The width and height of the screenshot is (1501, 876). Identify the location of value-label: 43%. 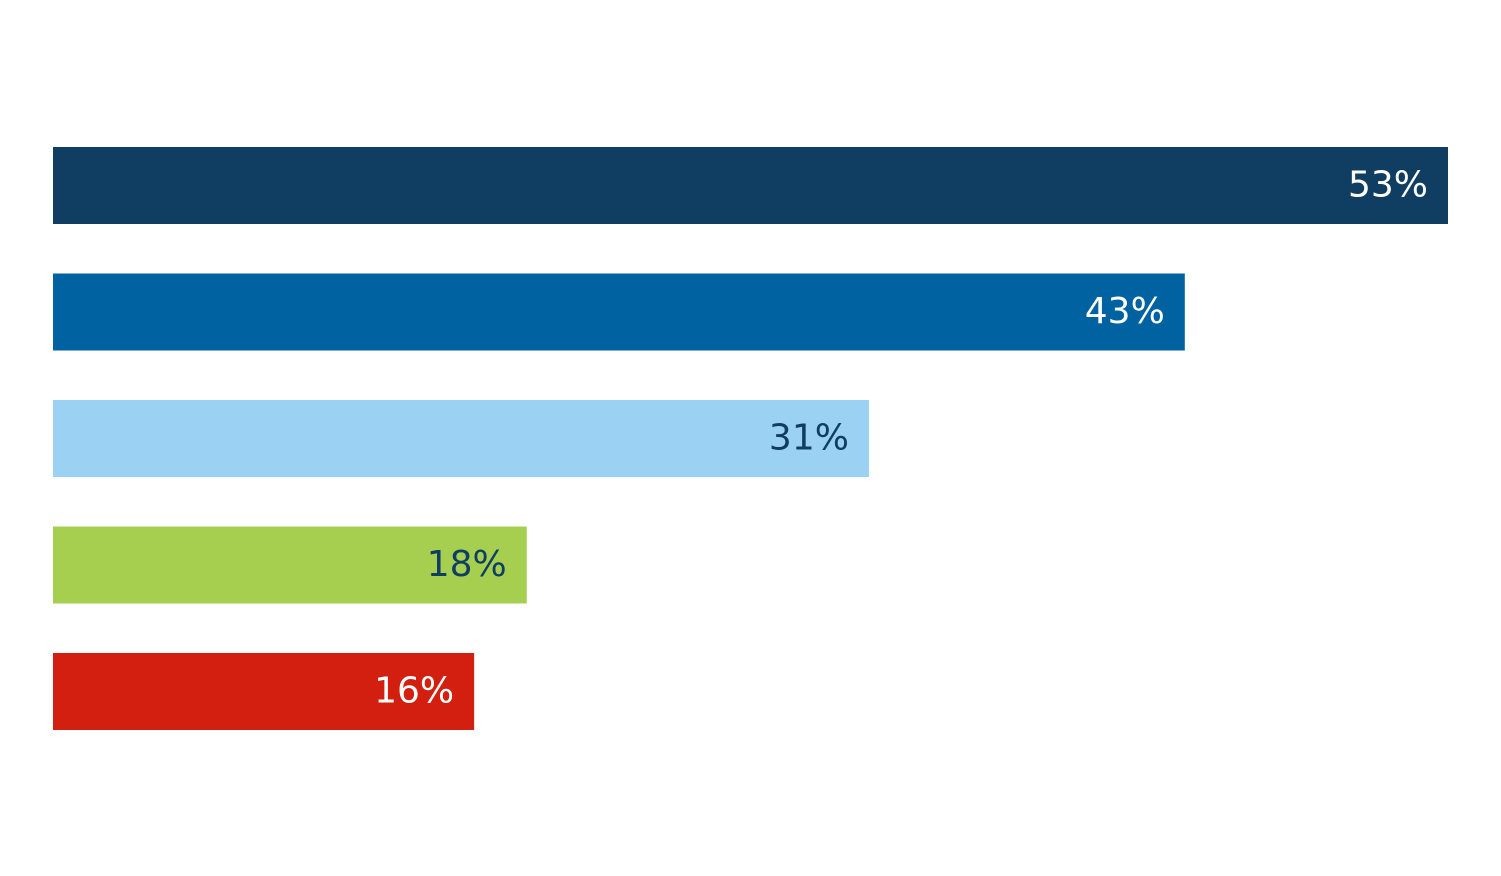
(1125, 311).